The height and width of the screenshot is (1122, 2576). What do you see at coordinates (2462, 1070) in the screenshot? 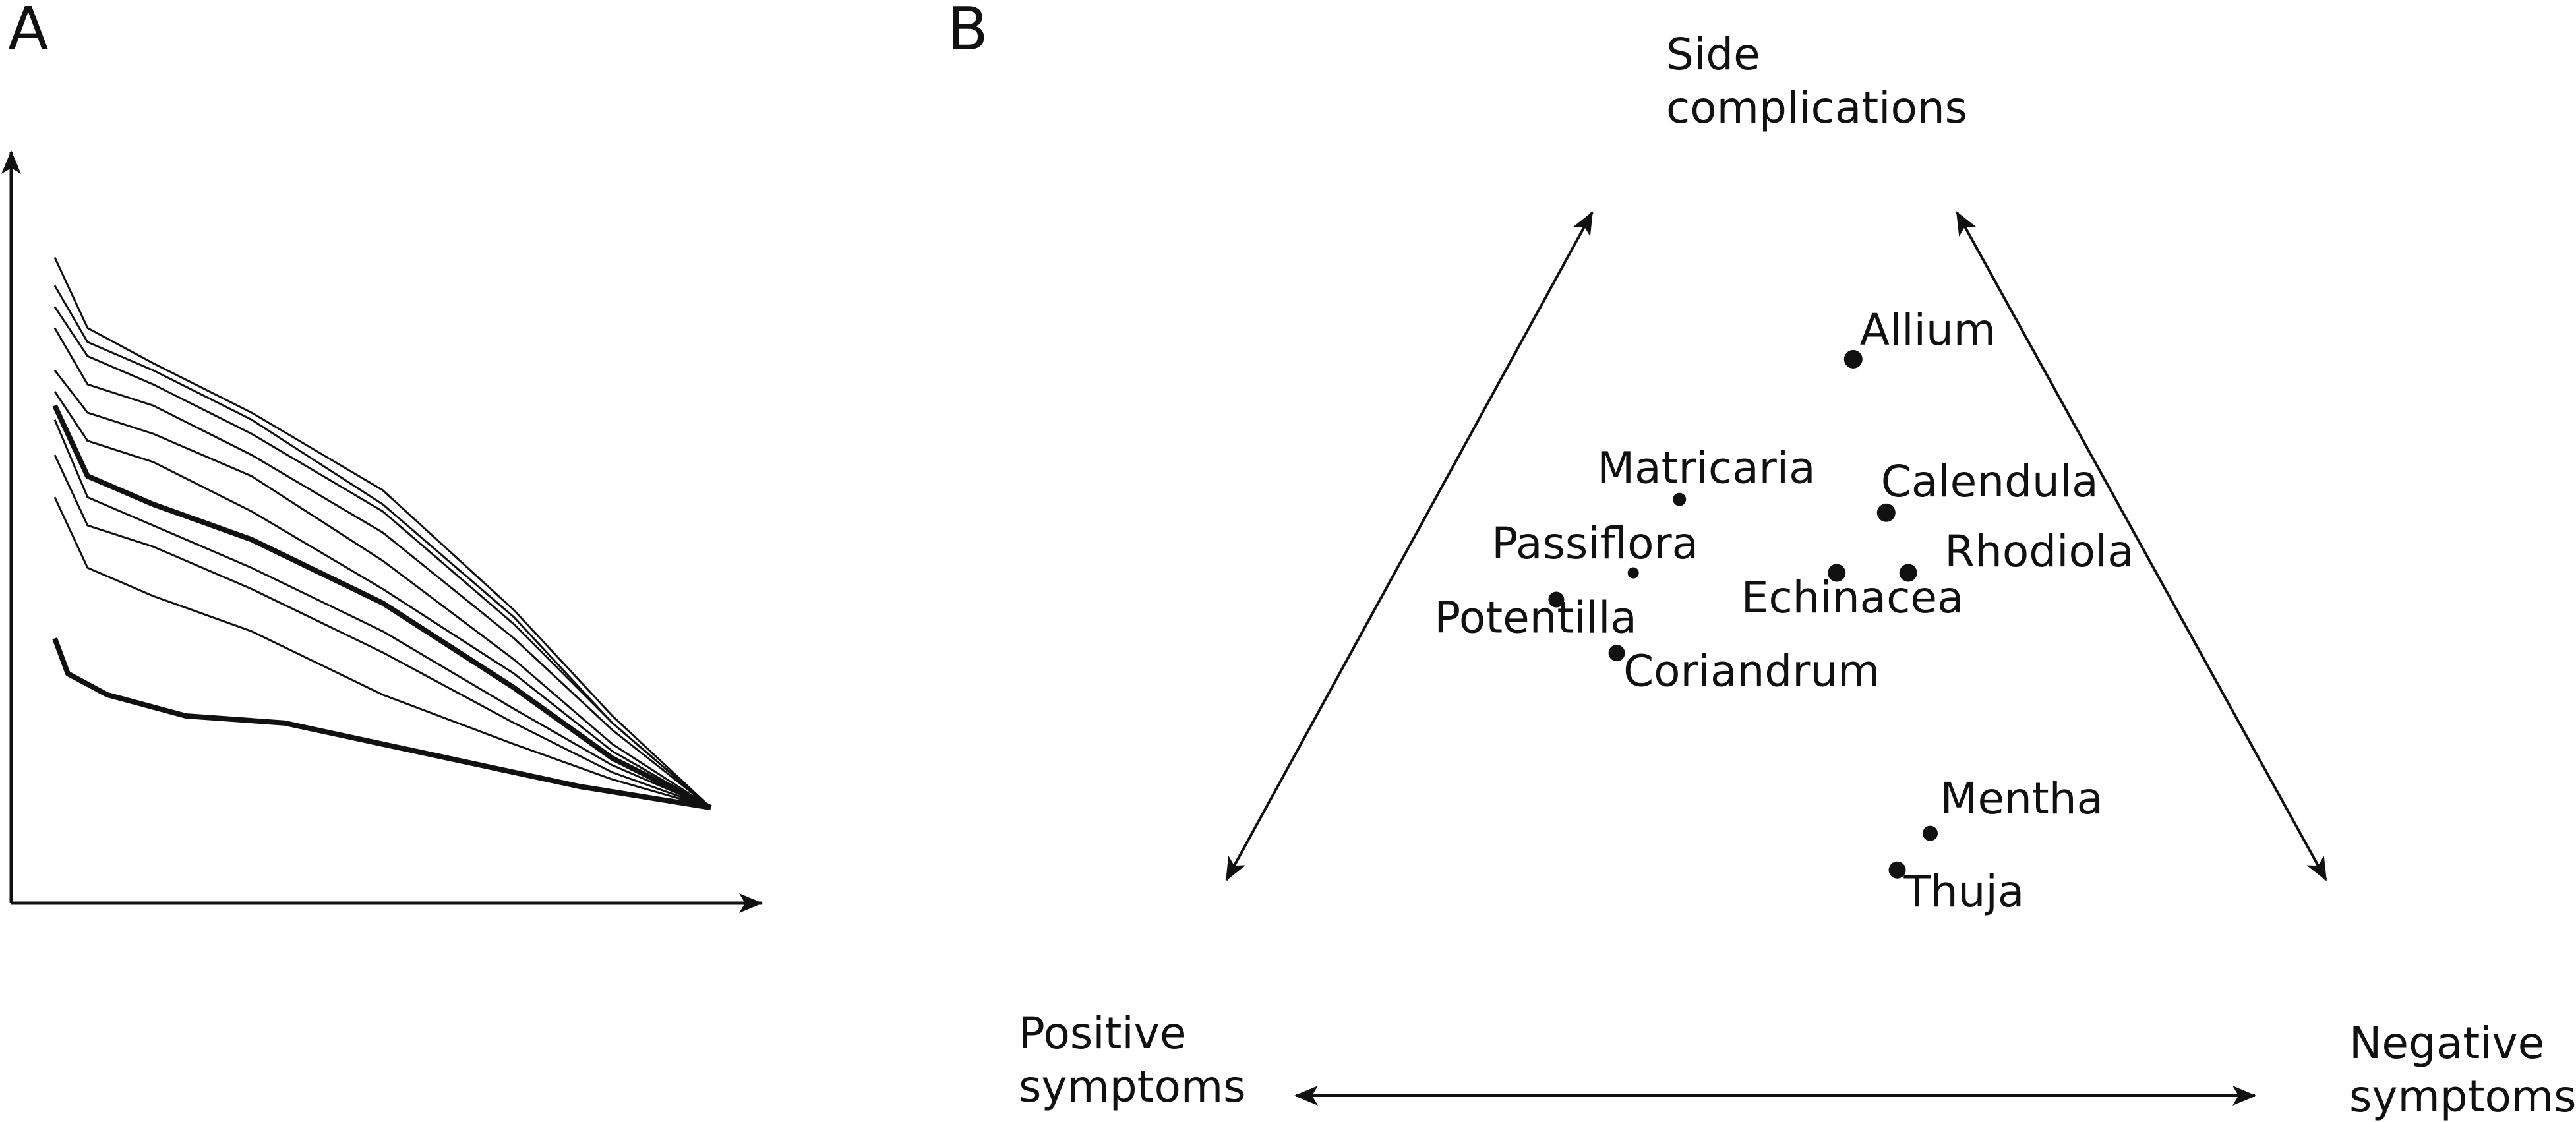
I see `axis-label-right: Negative symptoms` at bounding box center [2462, 1070].